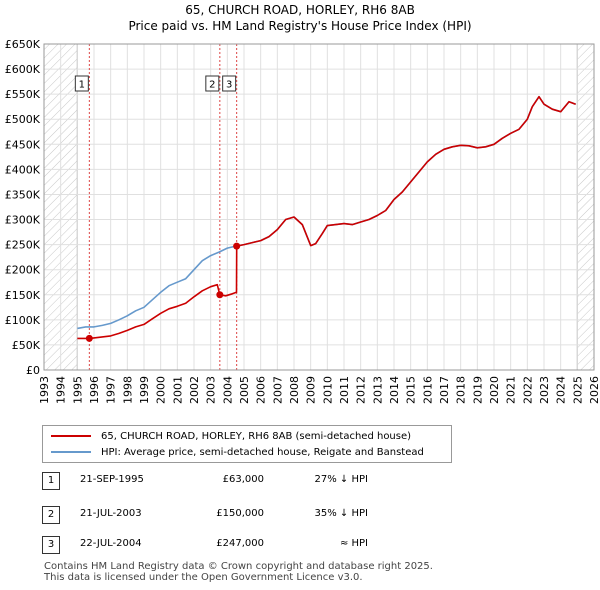 Image resolution: width=600 pixels, height=590 pixels. I want to click on x-tick-label: 2008, so click(294, 390).